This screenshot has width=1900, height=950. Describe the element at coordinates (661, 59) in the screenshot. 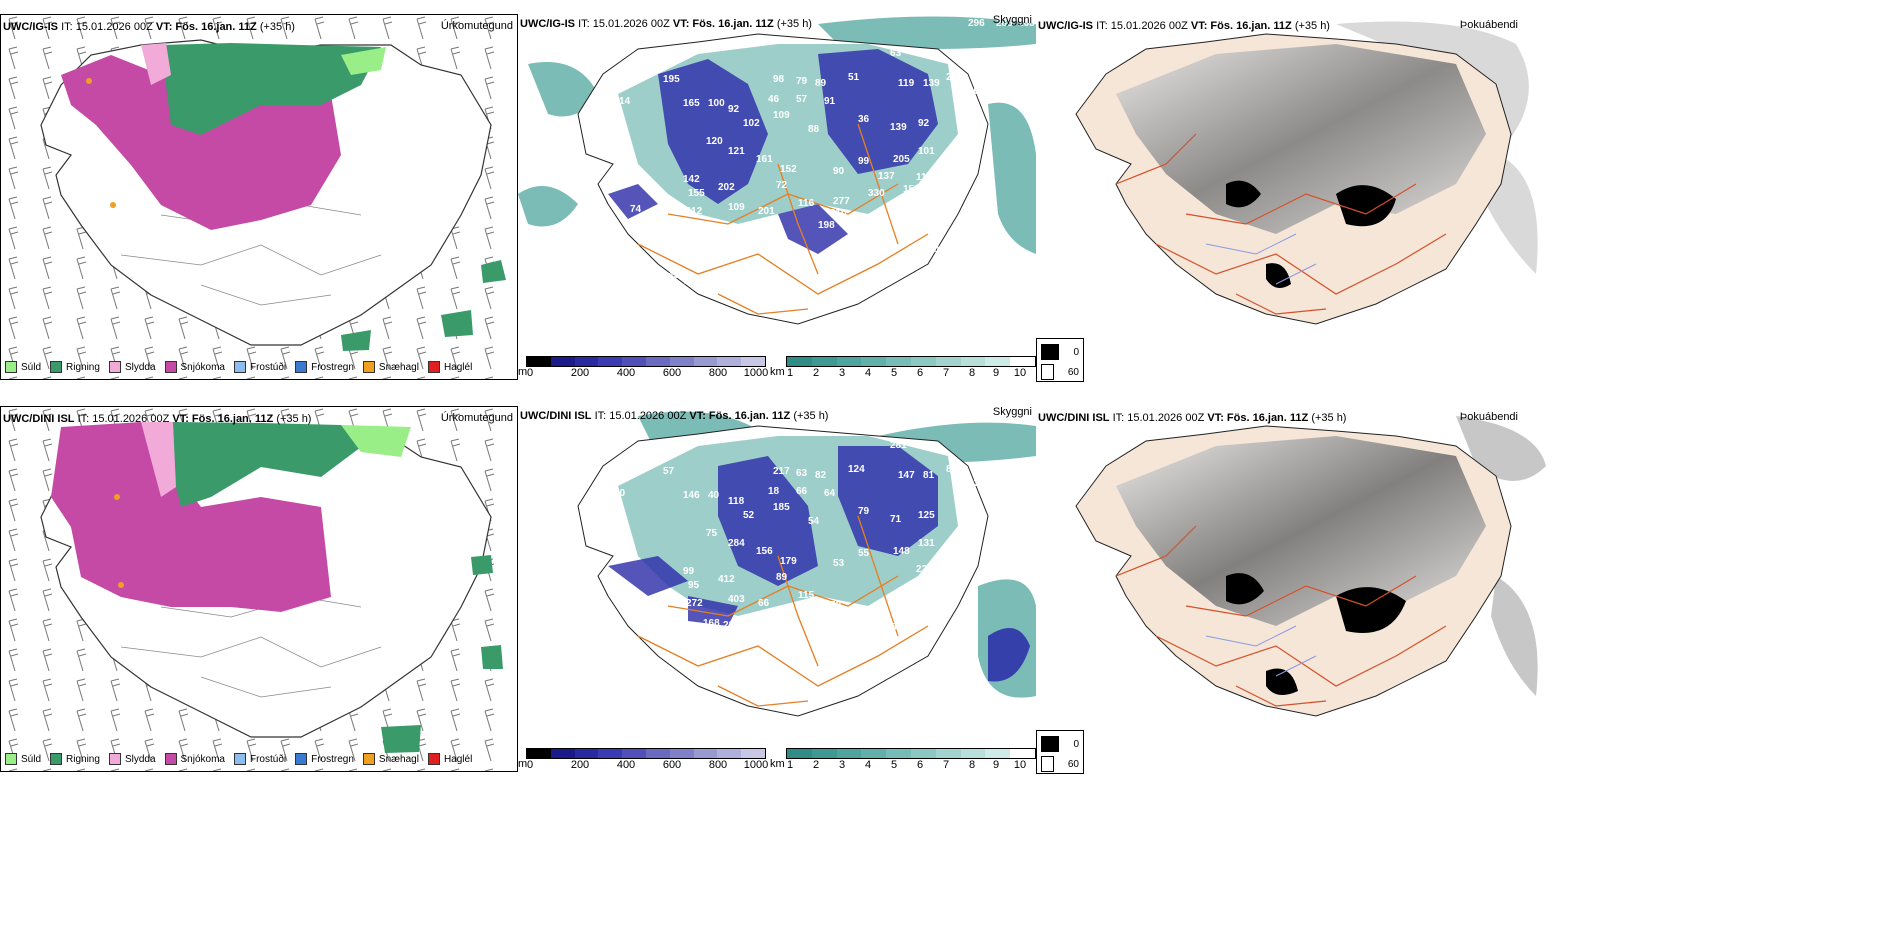

I see `cloud-base-label: 260` at that location.